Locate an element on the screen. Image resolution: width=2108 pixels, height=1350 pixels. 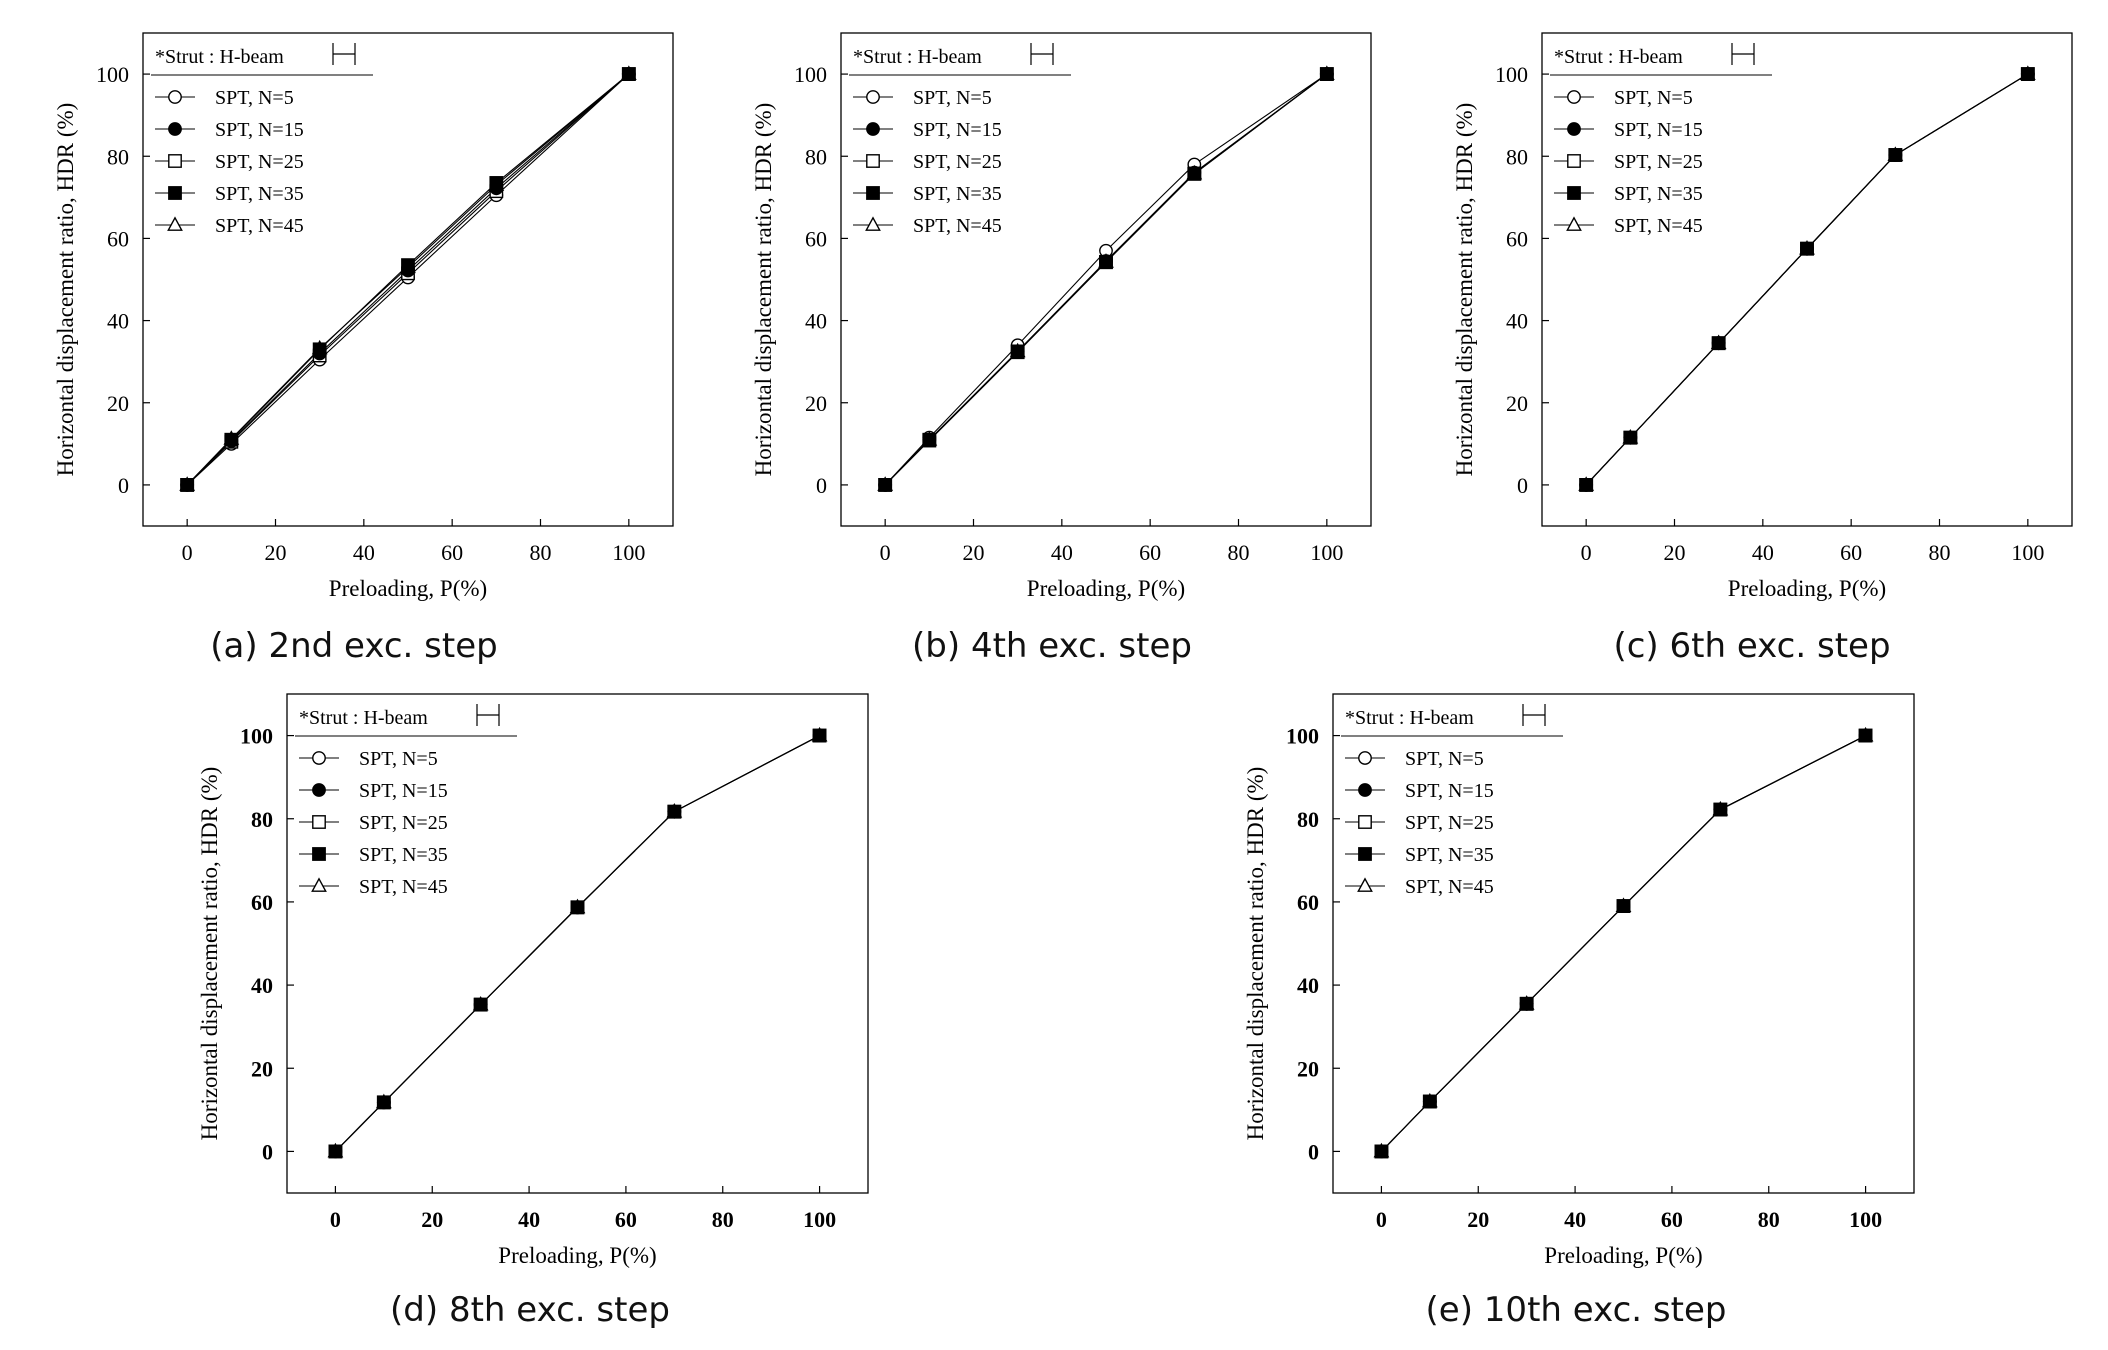
y-tick-label: 0 is located at coordinates (1313, 1151).